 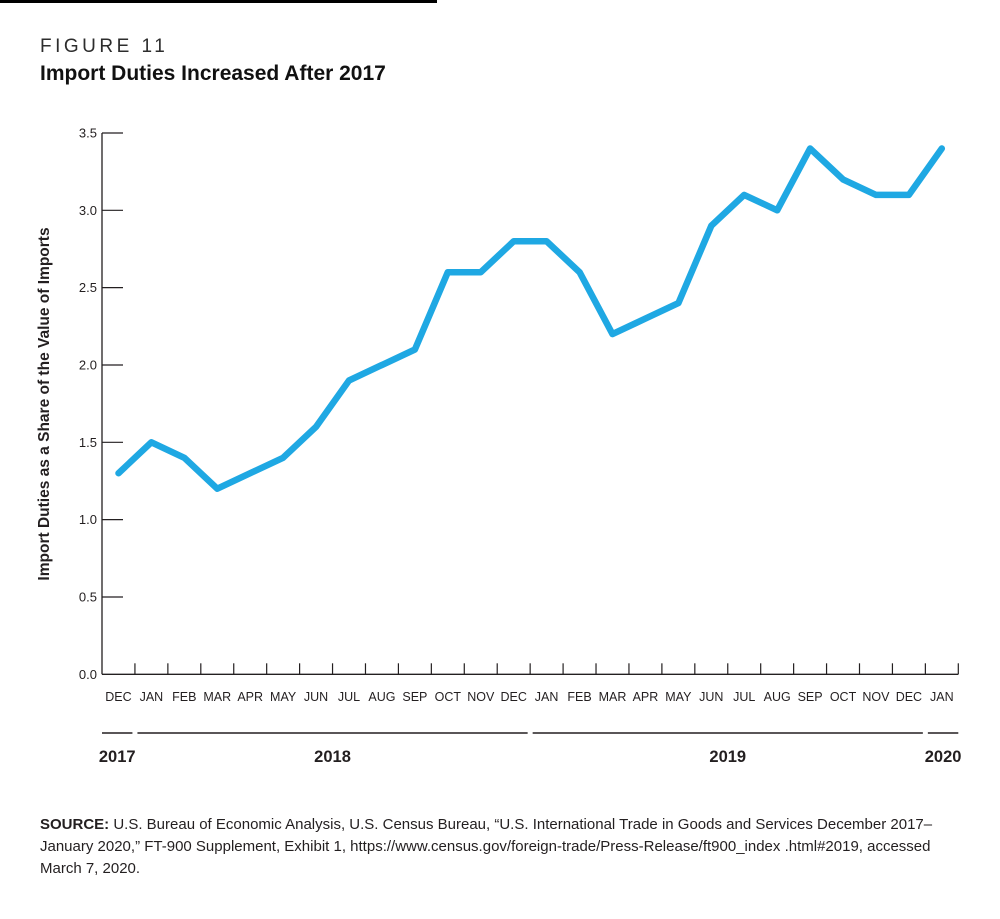 What do you see at coordinates (88, 133) in the screenshot?
I see `y-tick-label: 3.5` at bounding box center [88, 133].